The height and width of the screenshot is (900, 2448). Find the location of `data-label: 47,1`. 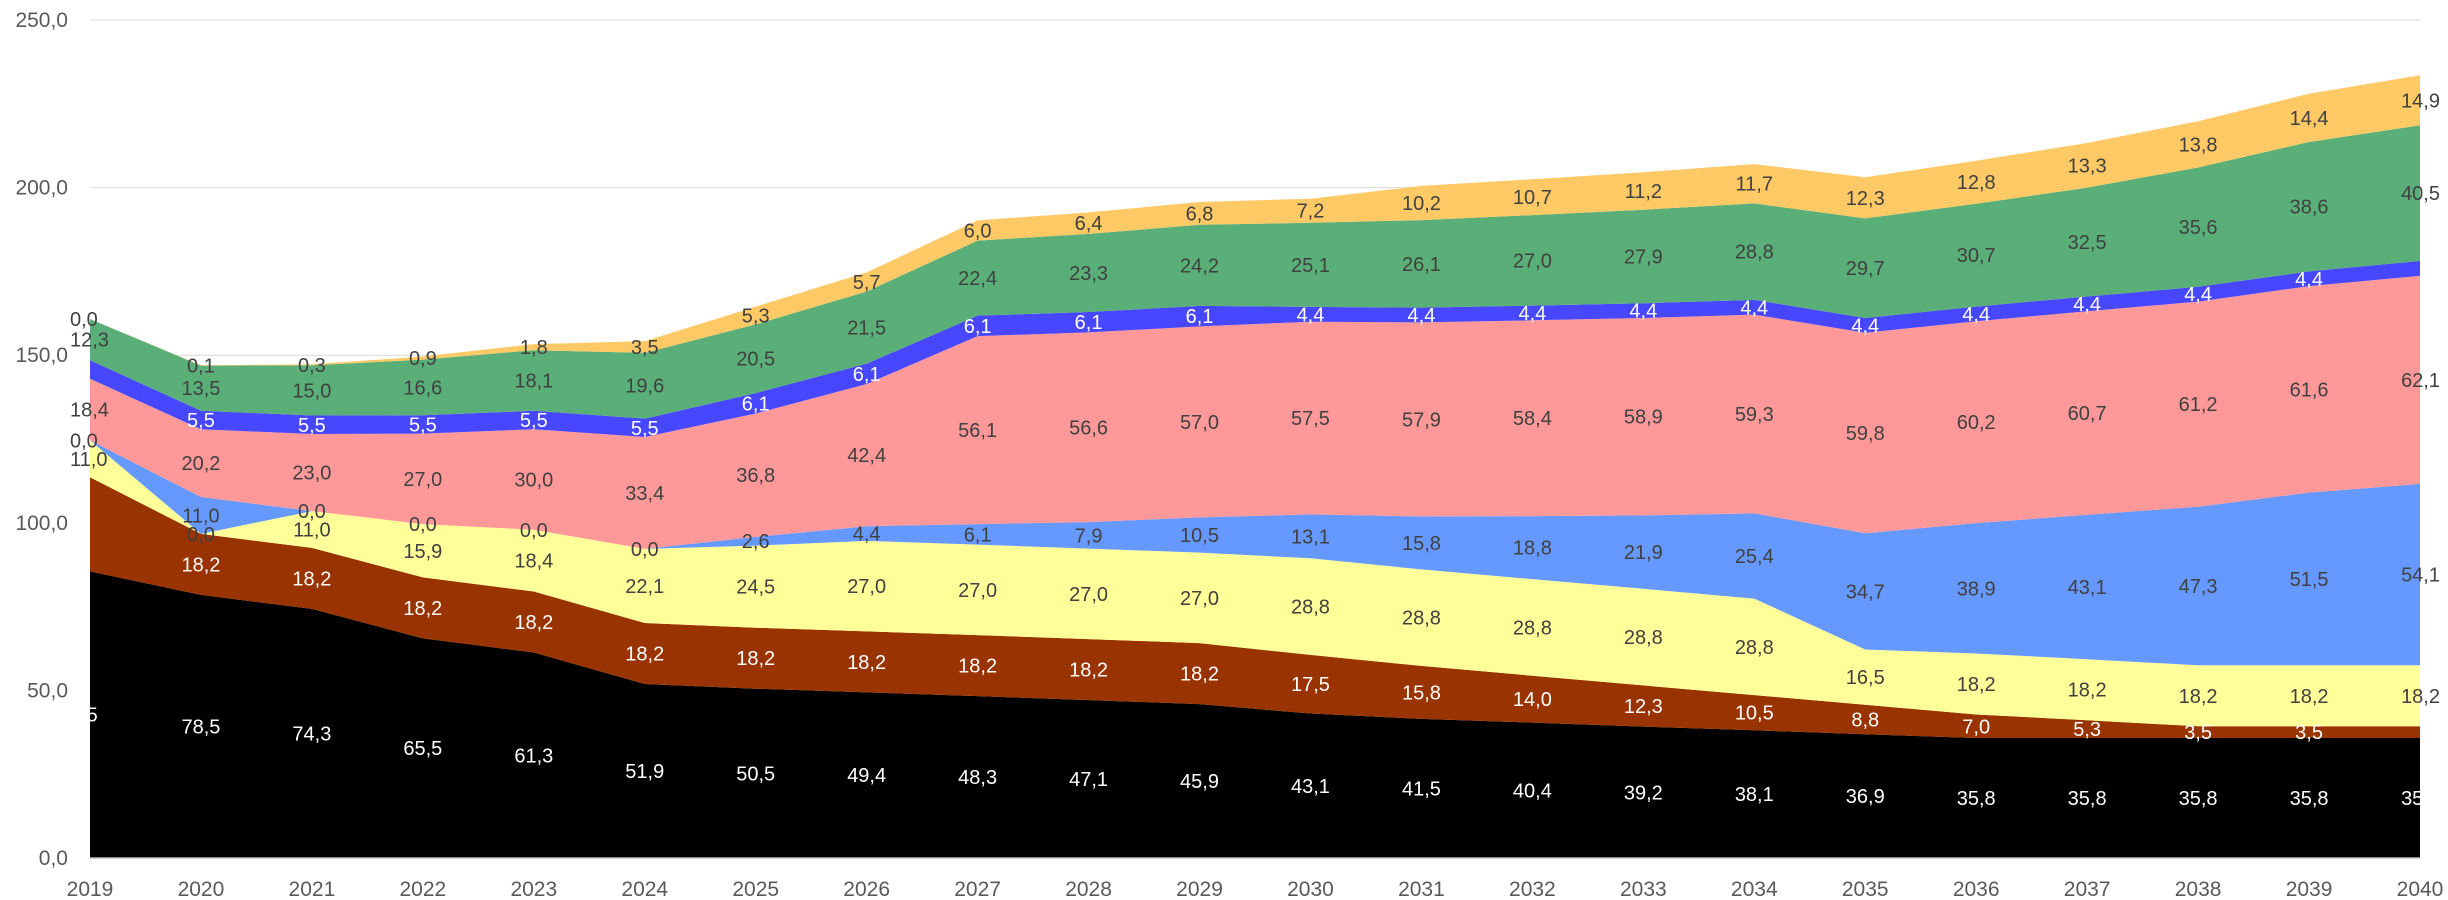

data-label: 47,1 is located at coordinates (1088, 780).